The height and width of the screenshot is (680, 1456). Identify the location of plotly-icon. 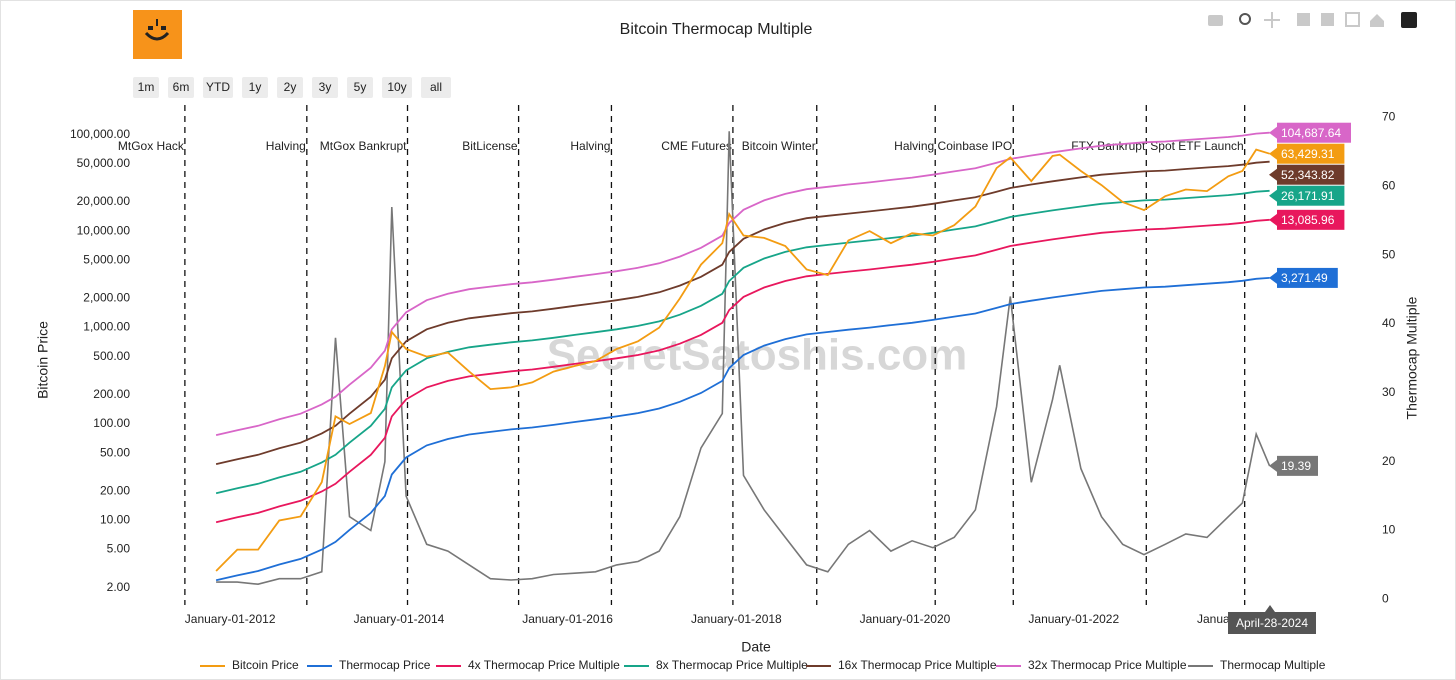
(1409, 20).